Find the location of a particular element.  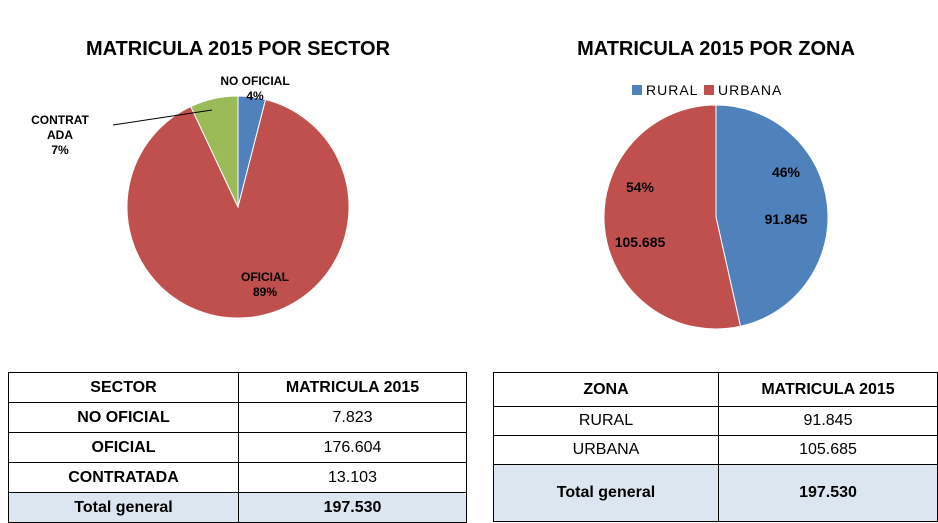

slice-category-label: OFICIAL is located at coordinates (265, 277).